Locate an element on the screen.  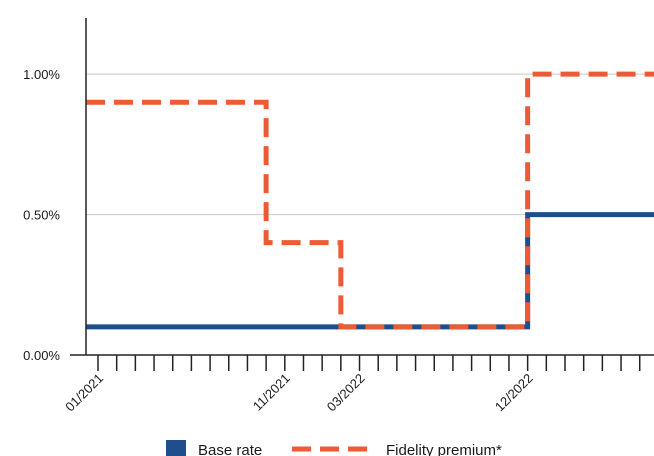
x-tick-label: 12/2022 is located at coordinates (514, 393).